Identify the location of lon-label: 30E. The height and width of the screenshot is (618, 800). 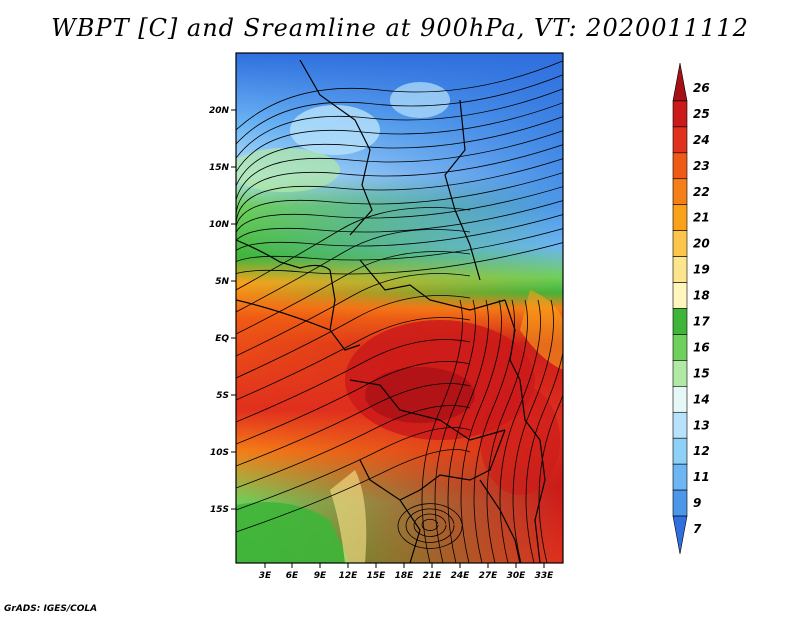
(517, 576).